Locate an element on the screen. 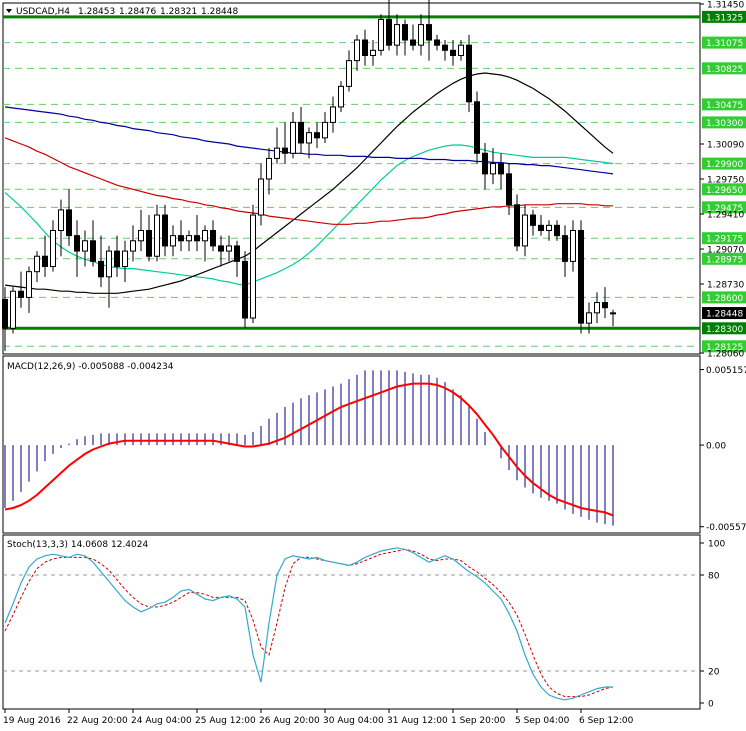  time-tick-label: 24 Aug 04:00 is located at coordinates (161, 721).